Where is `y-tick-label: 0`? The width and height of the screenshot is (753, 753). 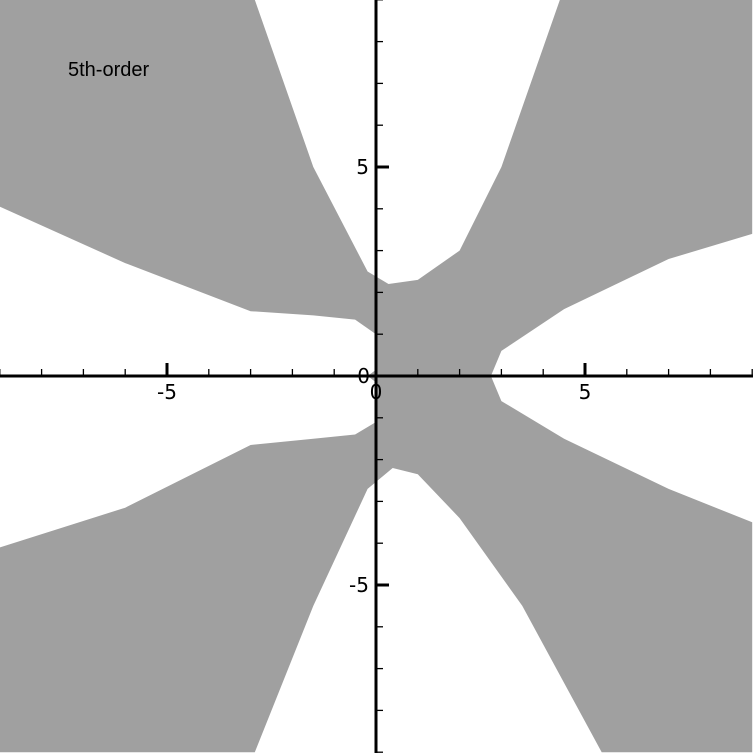
y-tick-label: 0 is located at coordinates (363, 376).